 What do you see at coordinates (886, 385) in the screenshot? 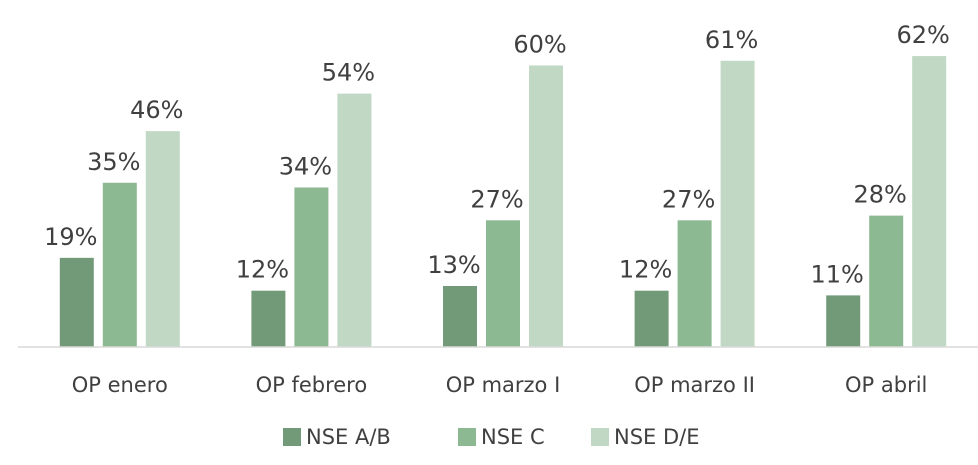
I see `x-tick-label: OP abril` at bounding box center [886, 385].